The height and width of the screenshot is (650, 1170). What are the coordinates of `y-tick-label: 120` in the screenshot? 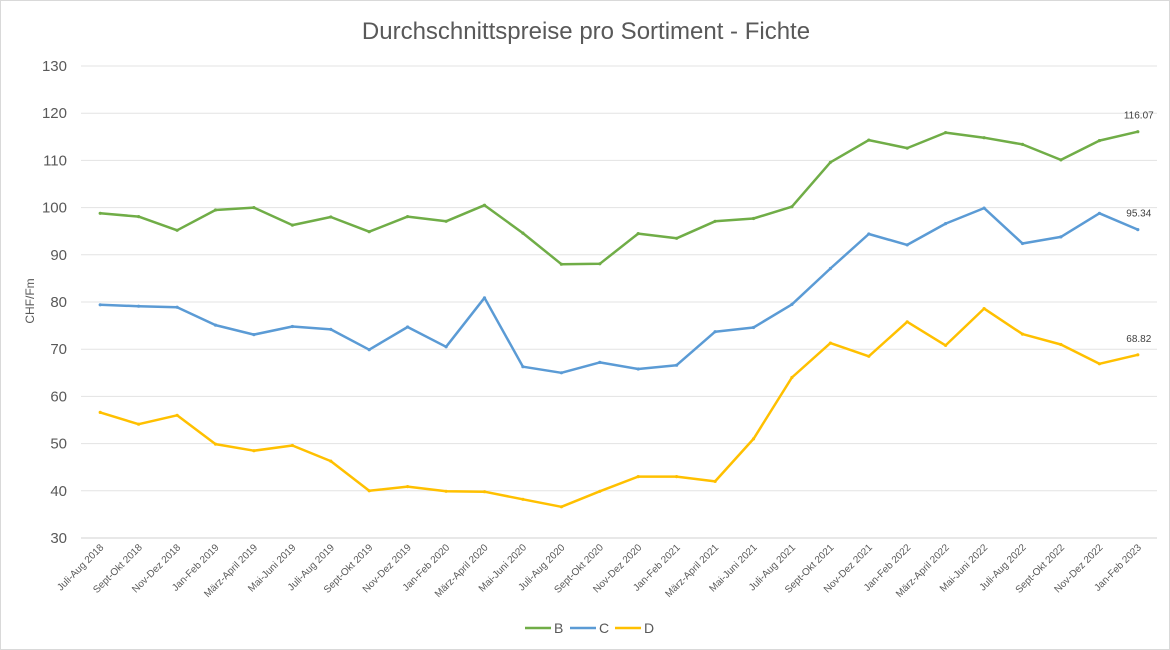 It's located at (54, 113).